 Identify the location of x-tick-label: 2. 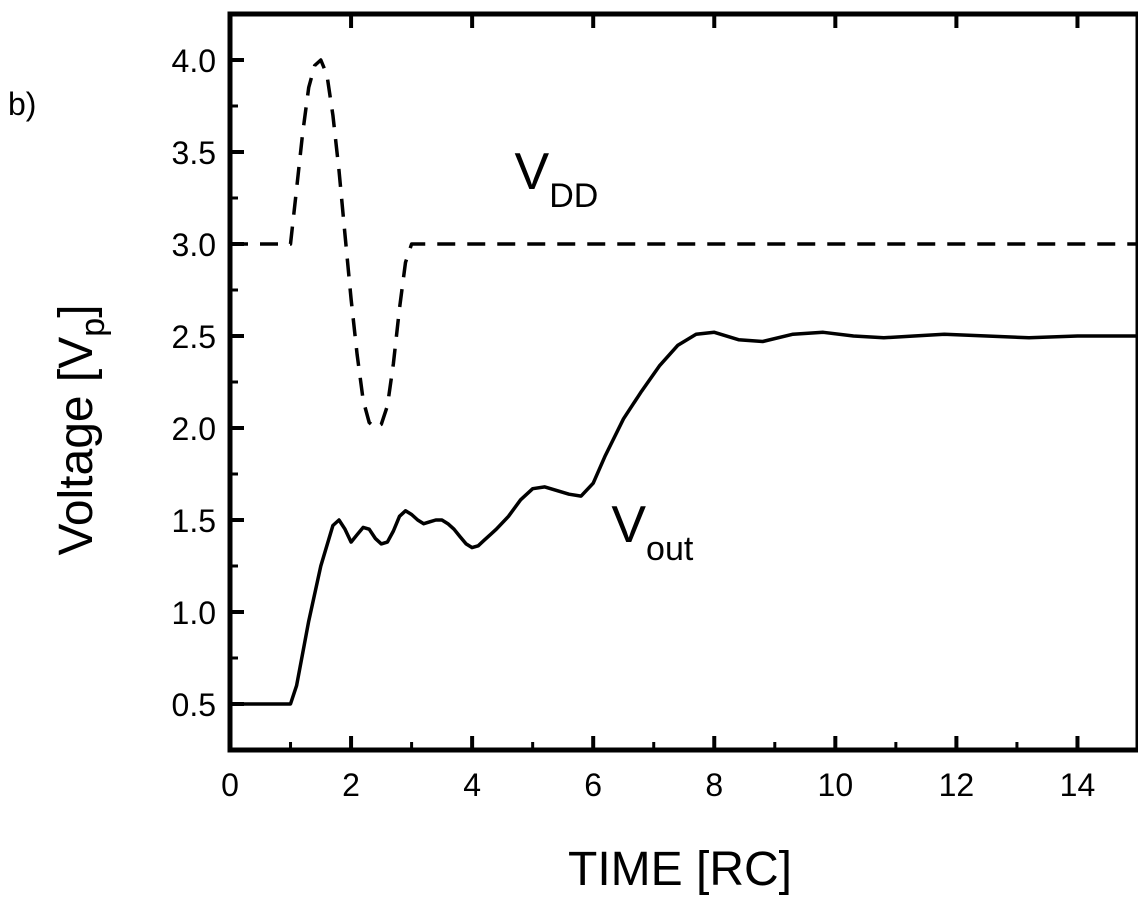
(351, 785).